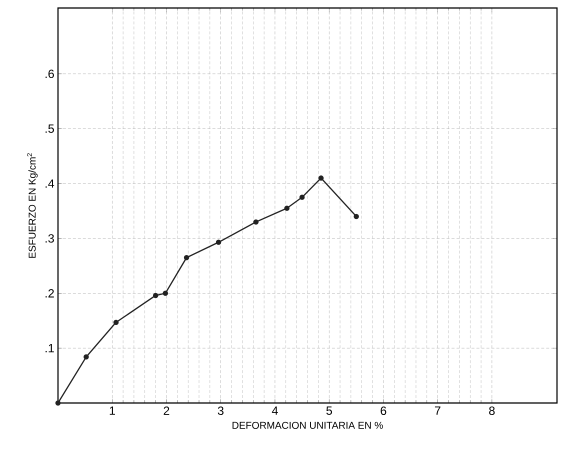 The width and height of the screenshot is (579, 452). Describe the element at coordinates (492, 410) in the screenshot. I see `x-tick-label: 8` at that location.